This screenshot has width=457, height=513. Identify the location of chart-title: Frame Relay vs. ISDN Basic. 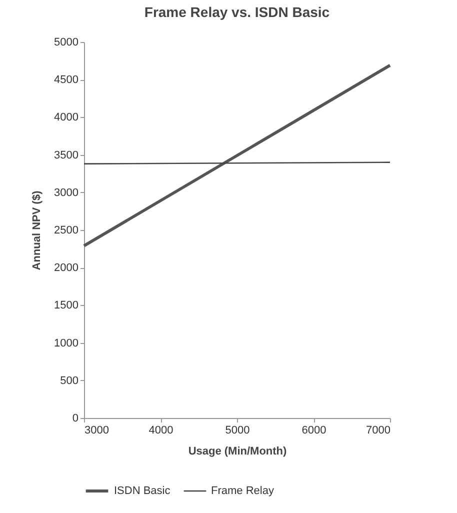
(237, 12).